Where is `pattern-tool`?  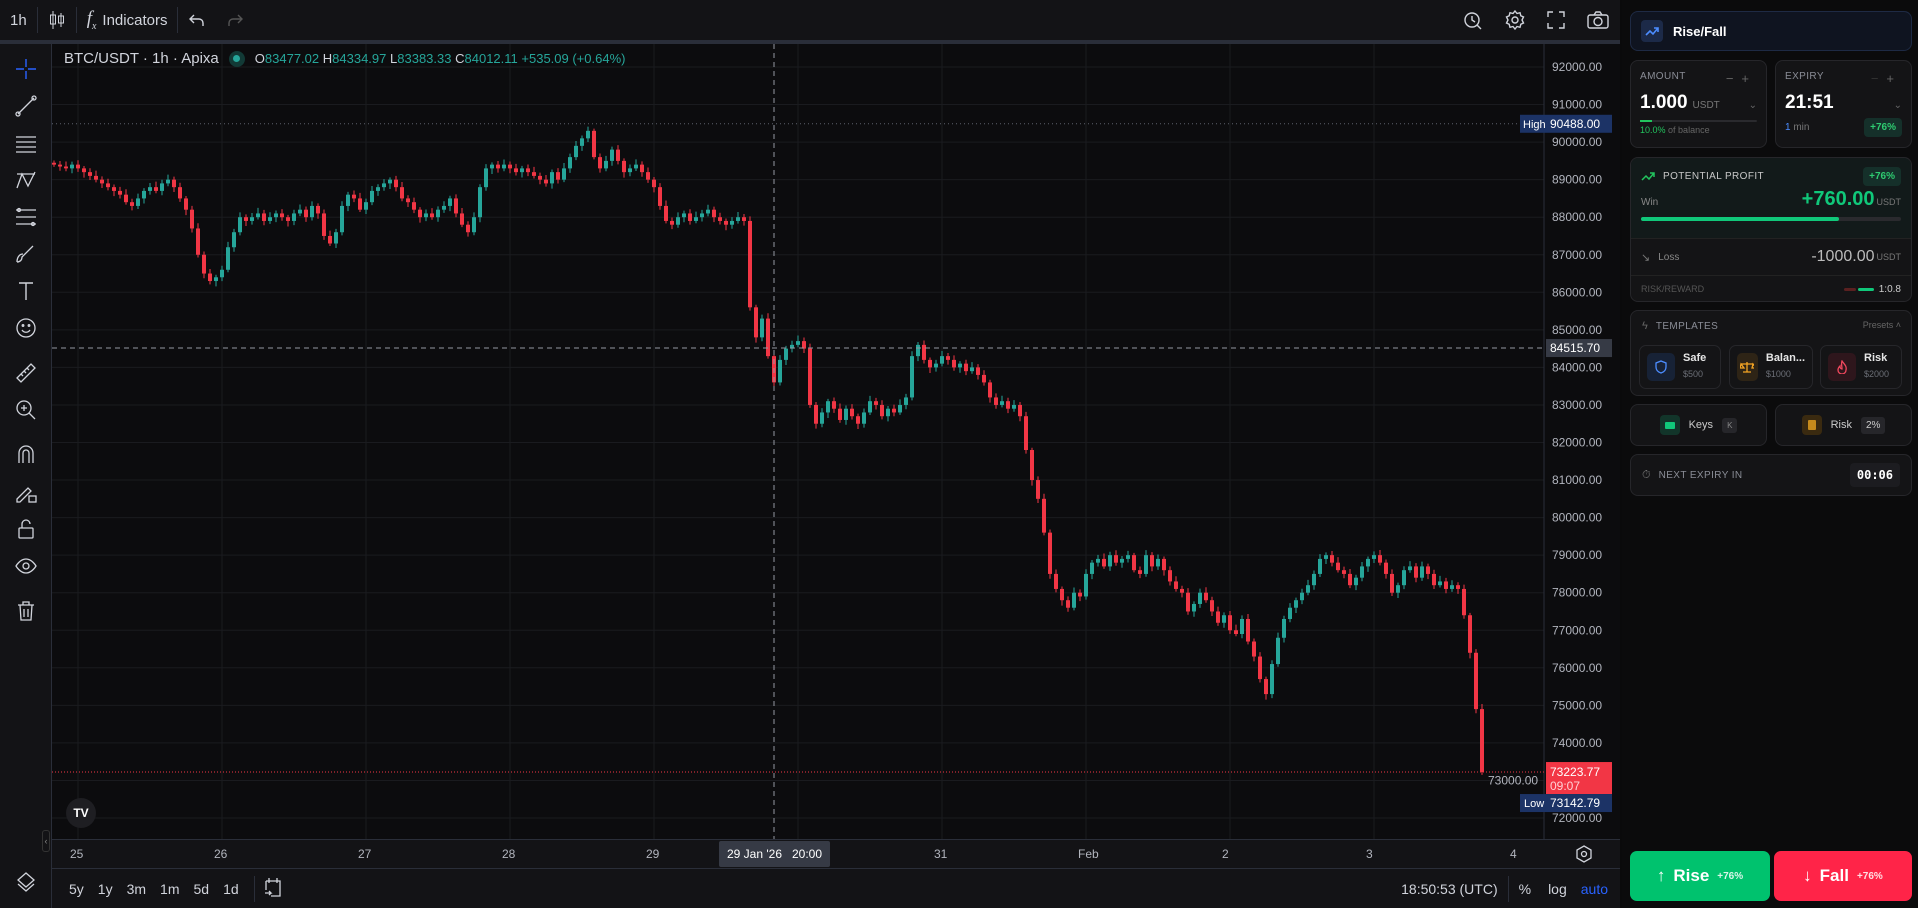 pattern-tool is located at coordinates (26, 179).